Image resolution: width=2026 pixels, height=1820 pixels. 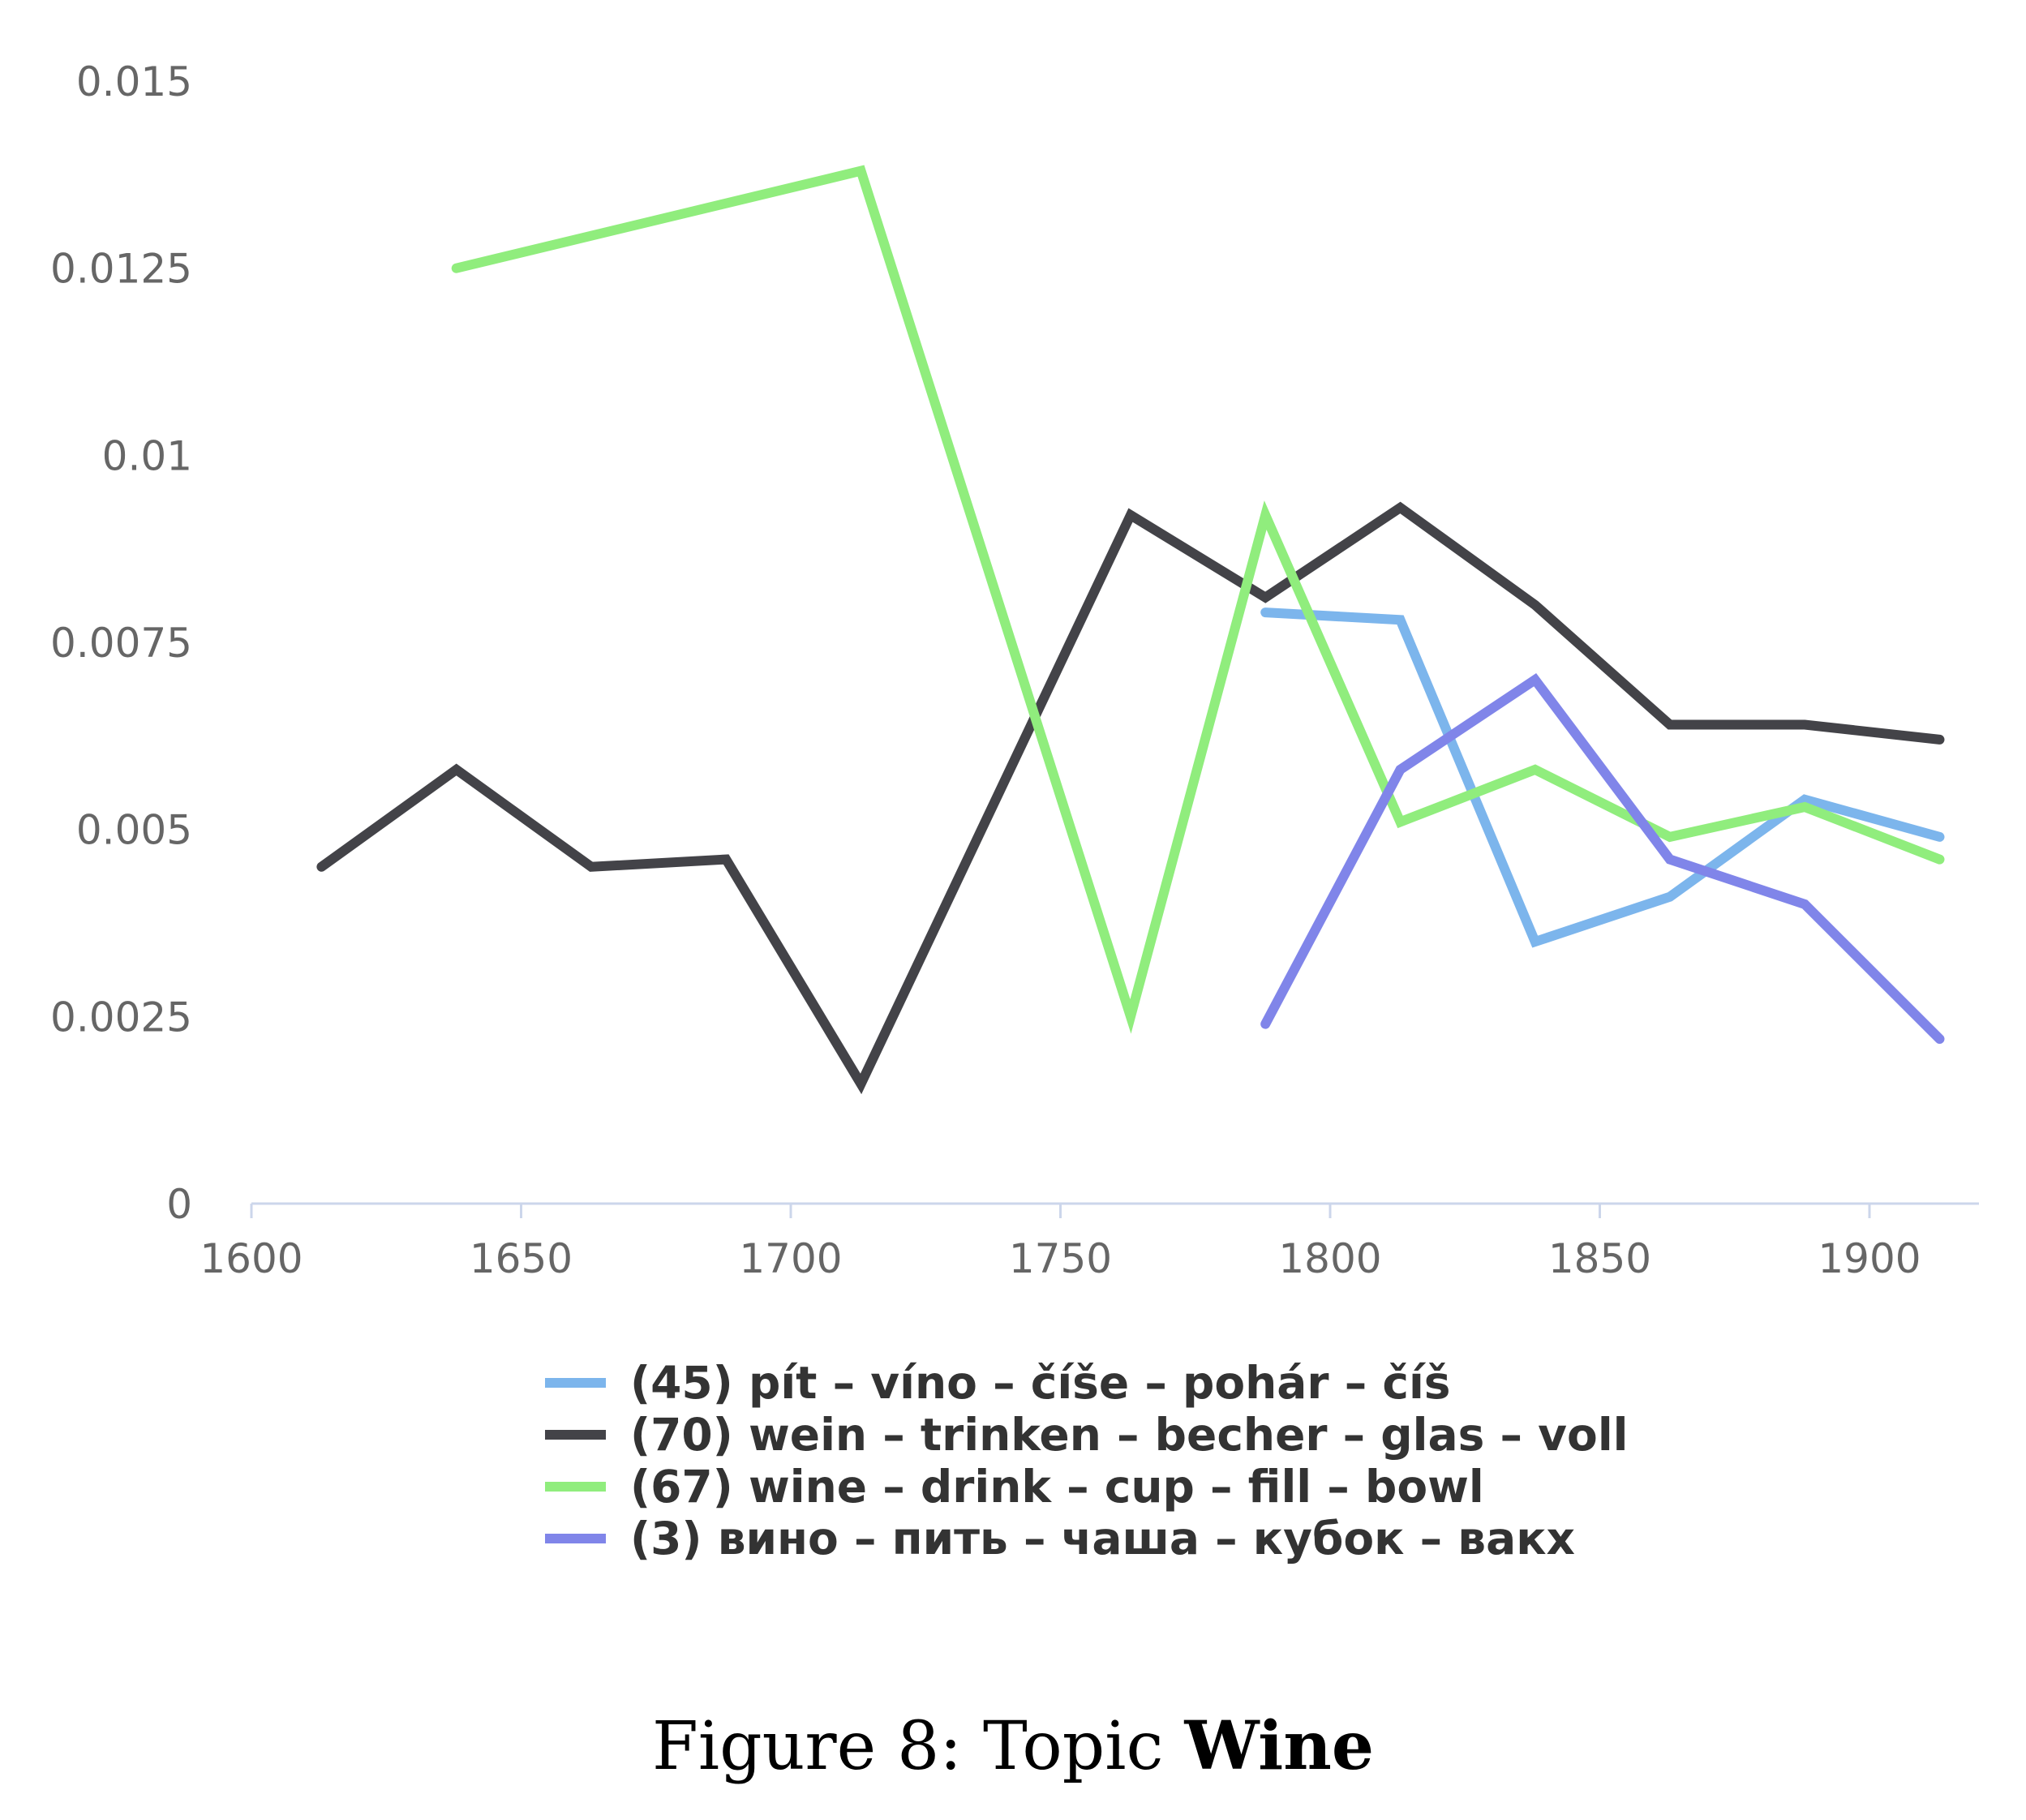 What do you see at coordinates (1102, 1539) in the screenshot?
I see `legend-label: (3) вино – пить – чаша – кубок – вакх` at bounding box center [1102, 1539].